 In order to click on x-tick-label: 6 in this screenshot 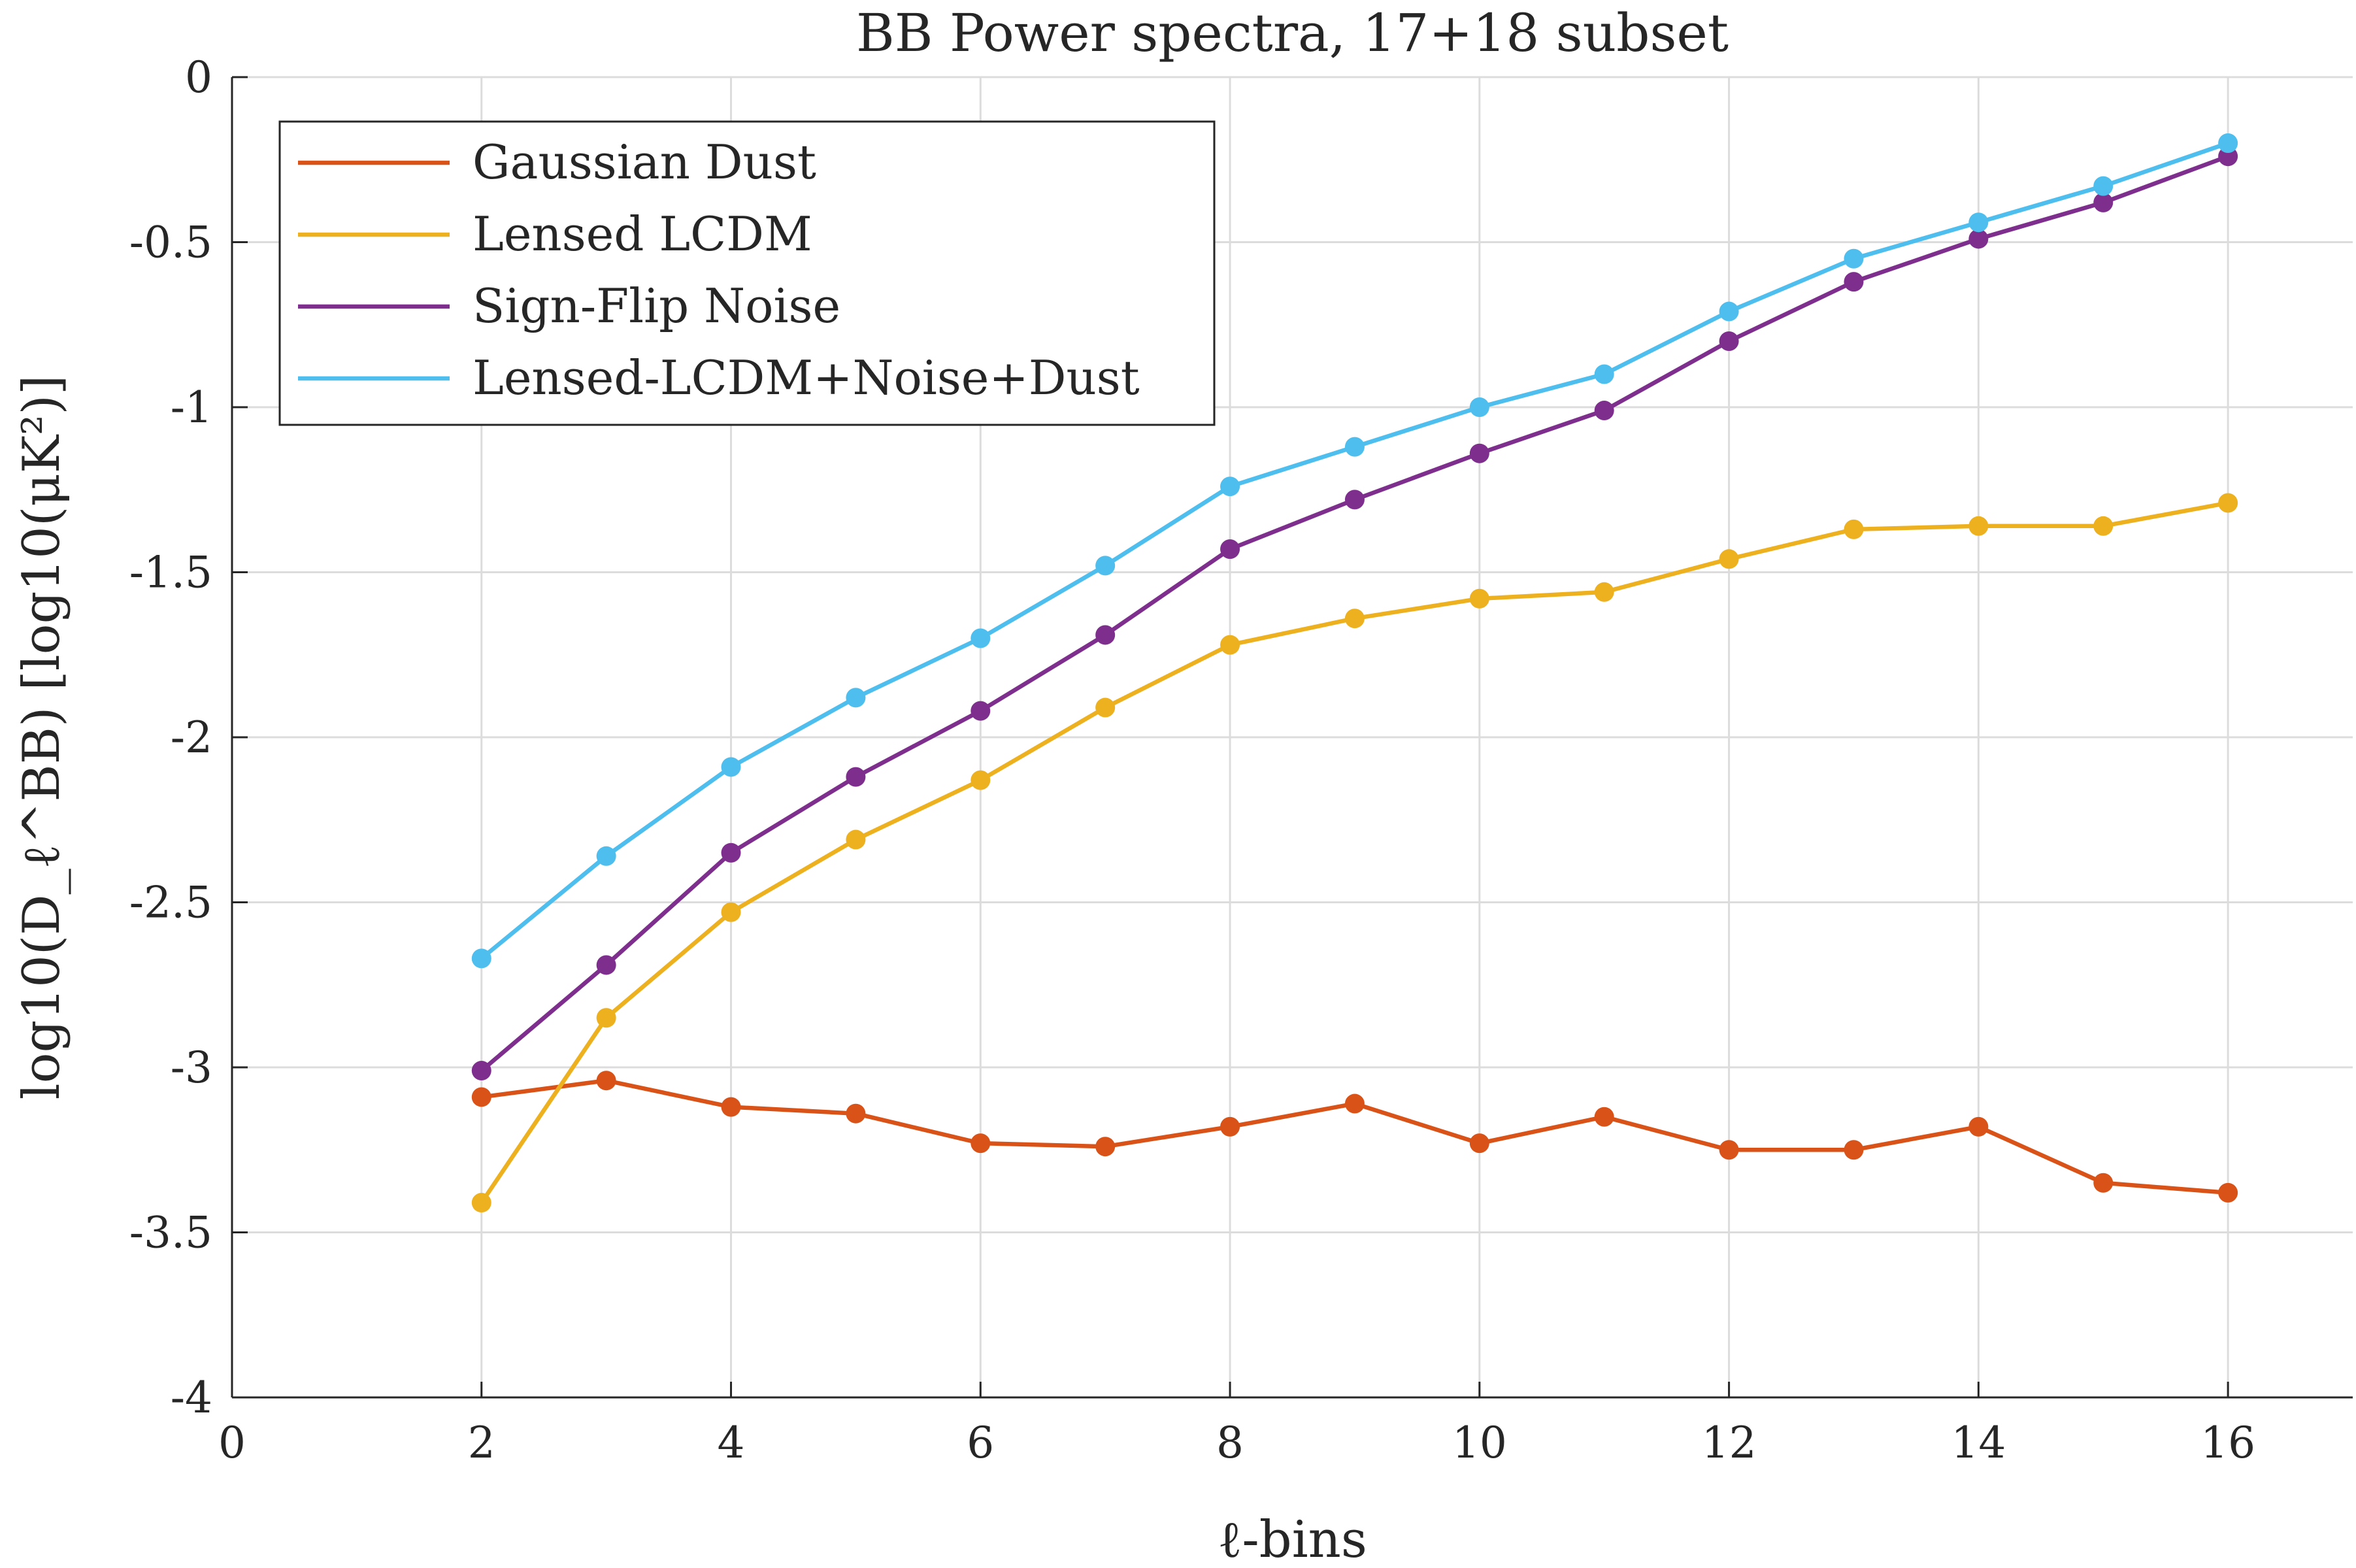, I will do `click(980, 1443)`.